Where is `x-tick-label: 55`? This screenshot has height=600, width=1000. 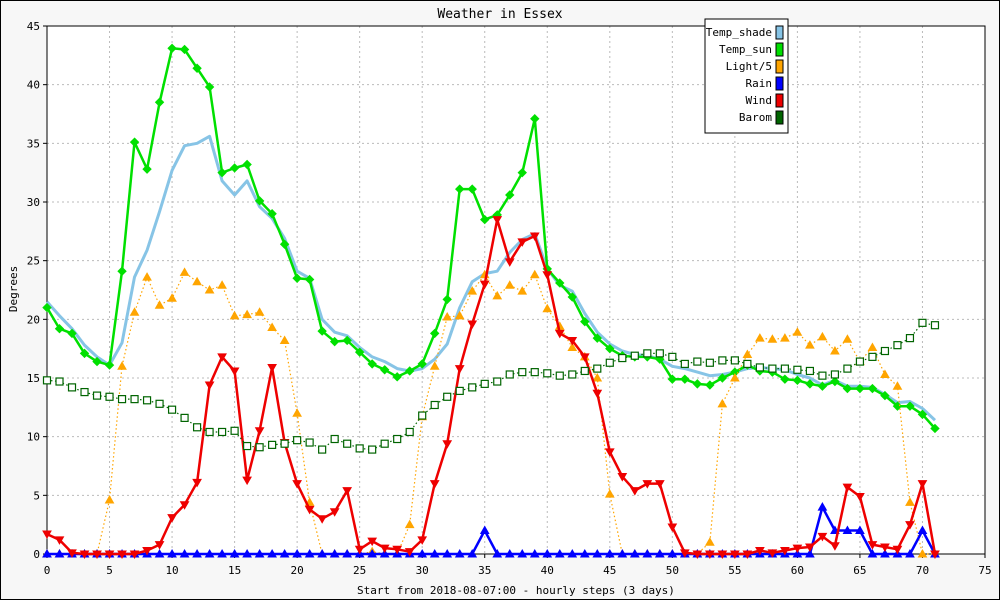 x-tick-label: 55 is located at coordinates (734, 570).